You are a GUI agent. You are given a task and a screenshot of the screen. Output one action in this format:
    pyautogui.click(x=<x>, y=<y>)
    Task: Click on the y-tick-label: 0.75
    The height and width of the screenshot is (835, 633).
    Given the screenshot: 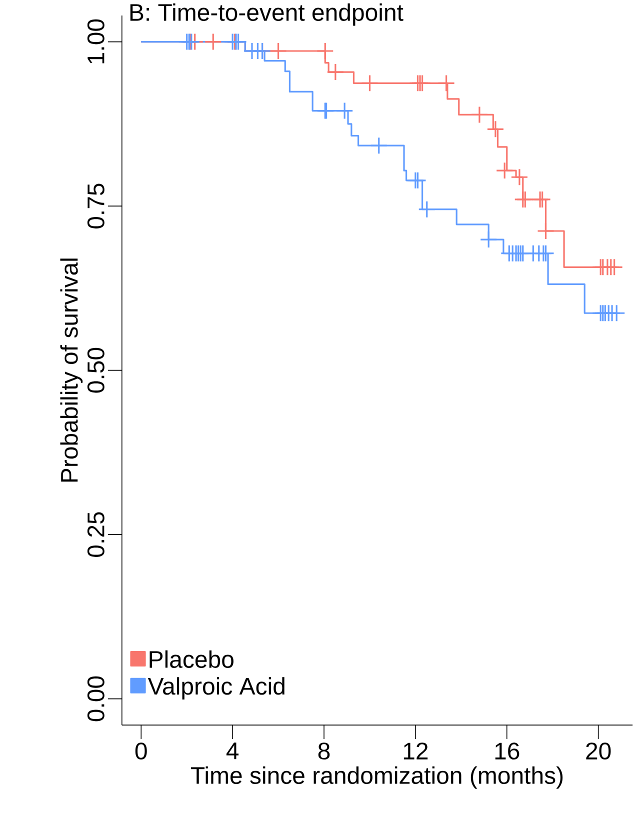 What is the action you would take?
    pyautogui.click(x=95, y=206)
    